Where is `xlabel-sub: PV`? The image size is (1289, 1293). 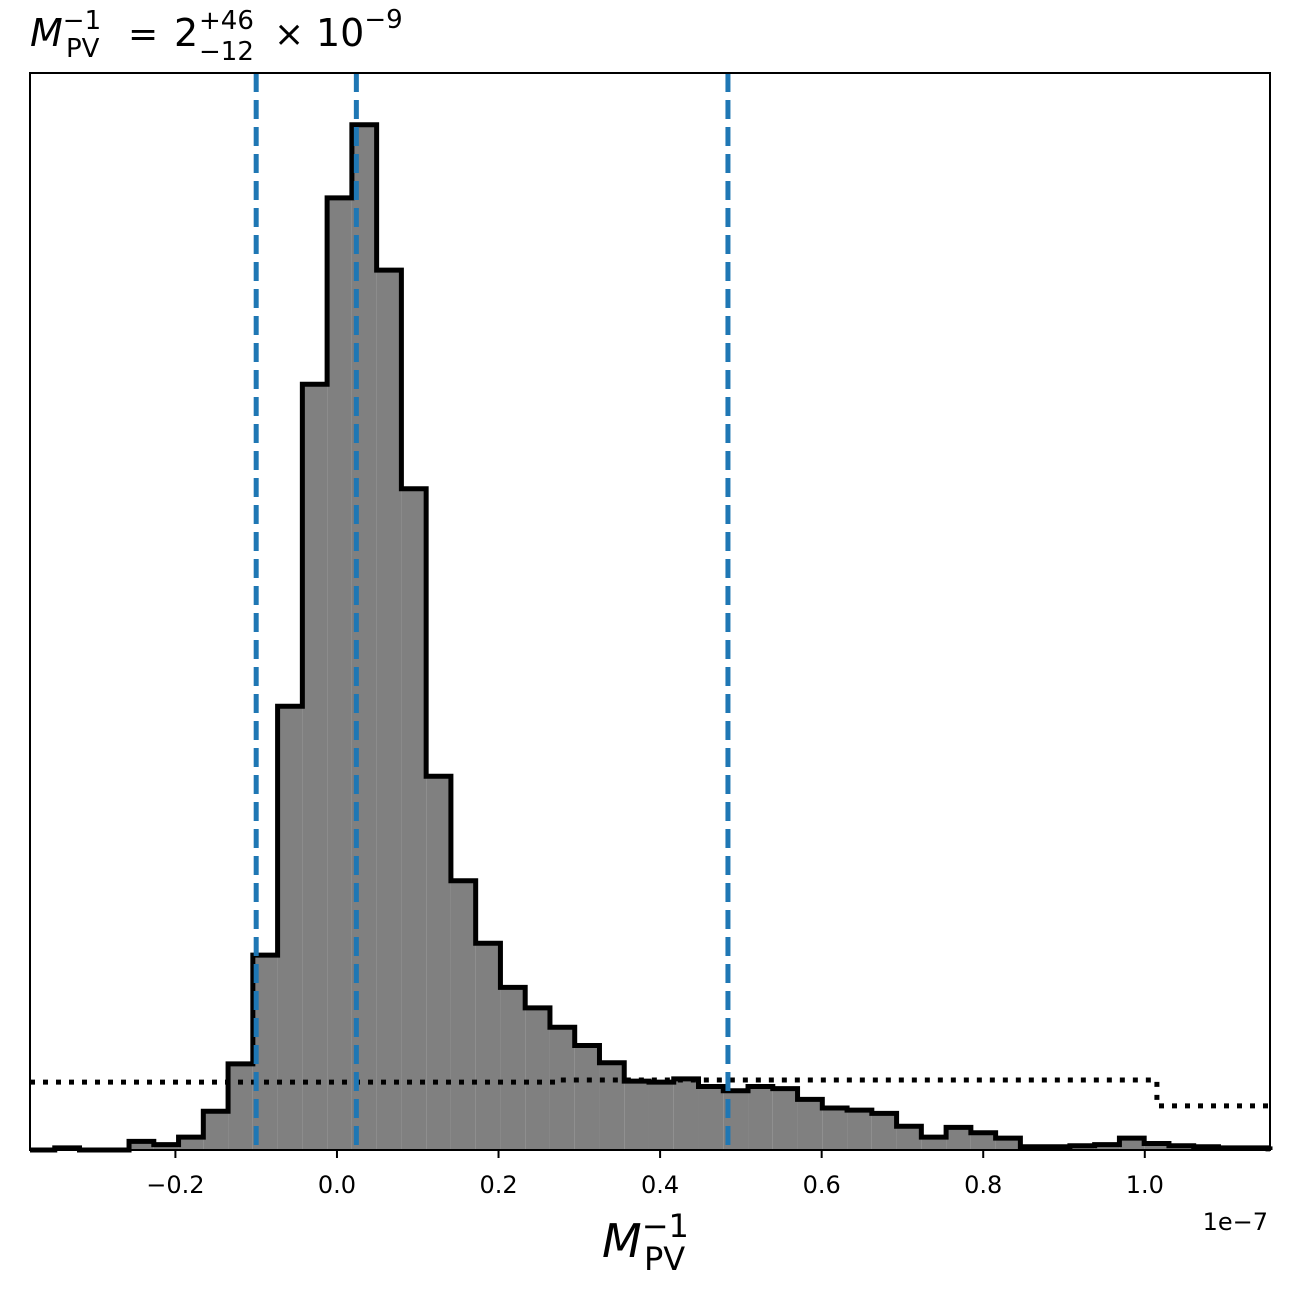 xlabel-sub: PV is located at coordinates (664, 1259).